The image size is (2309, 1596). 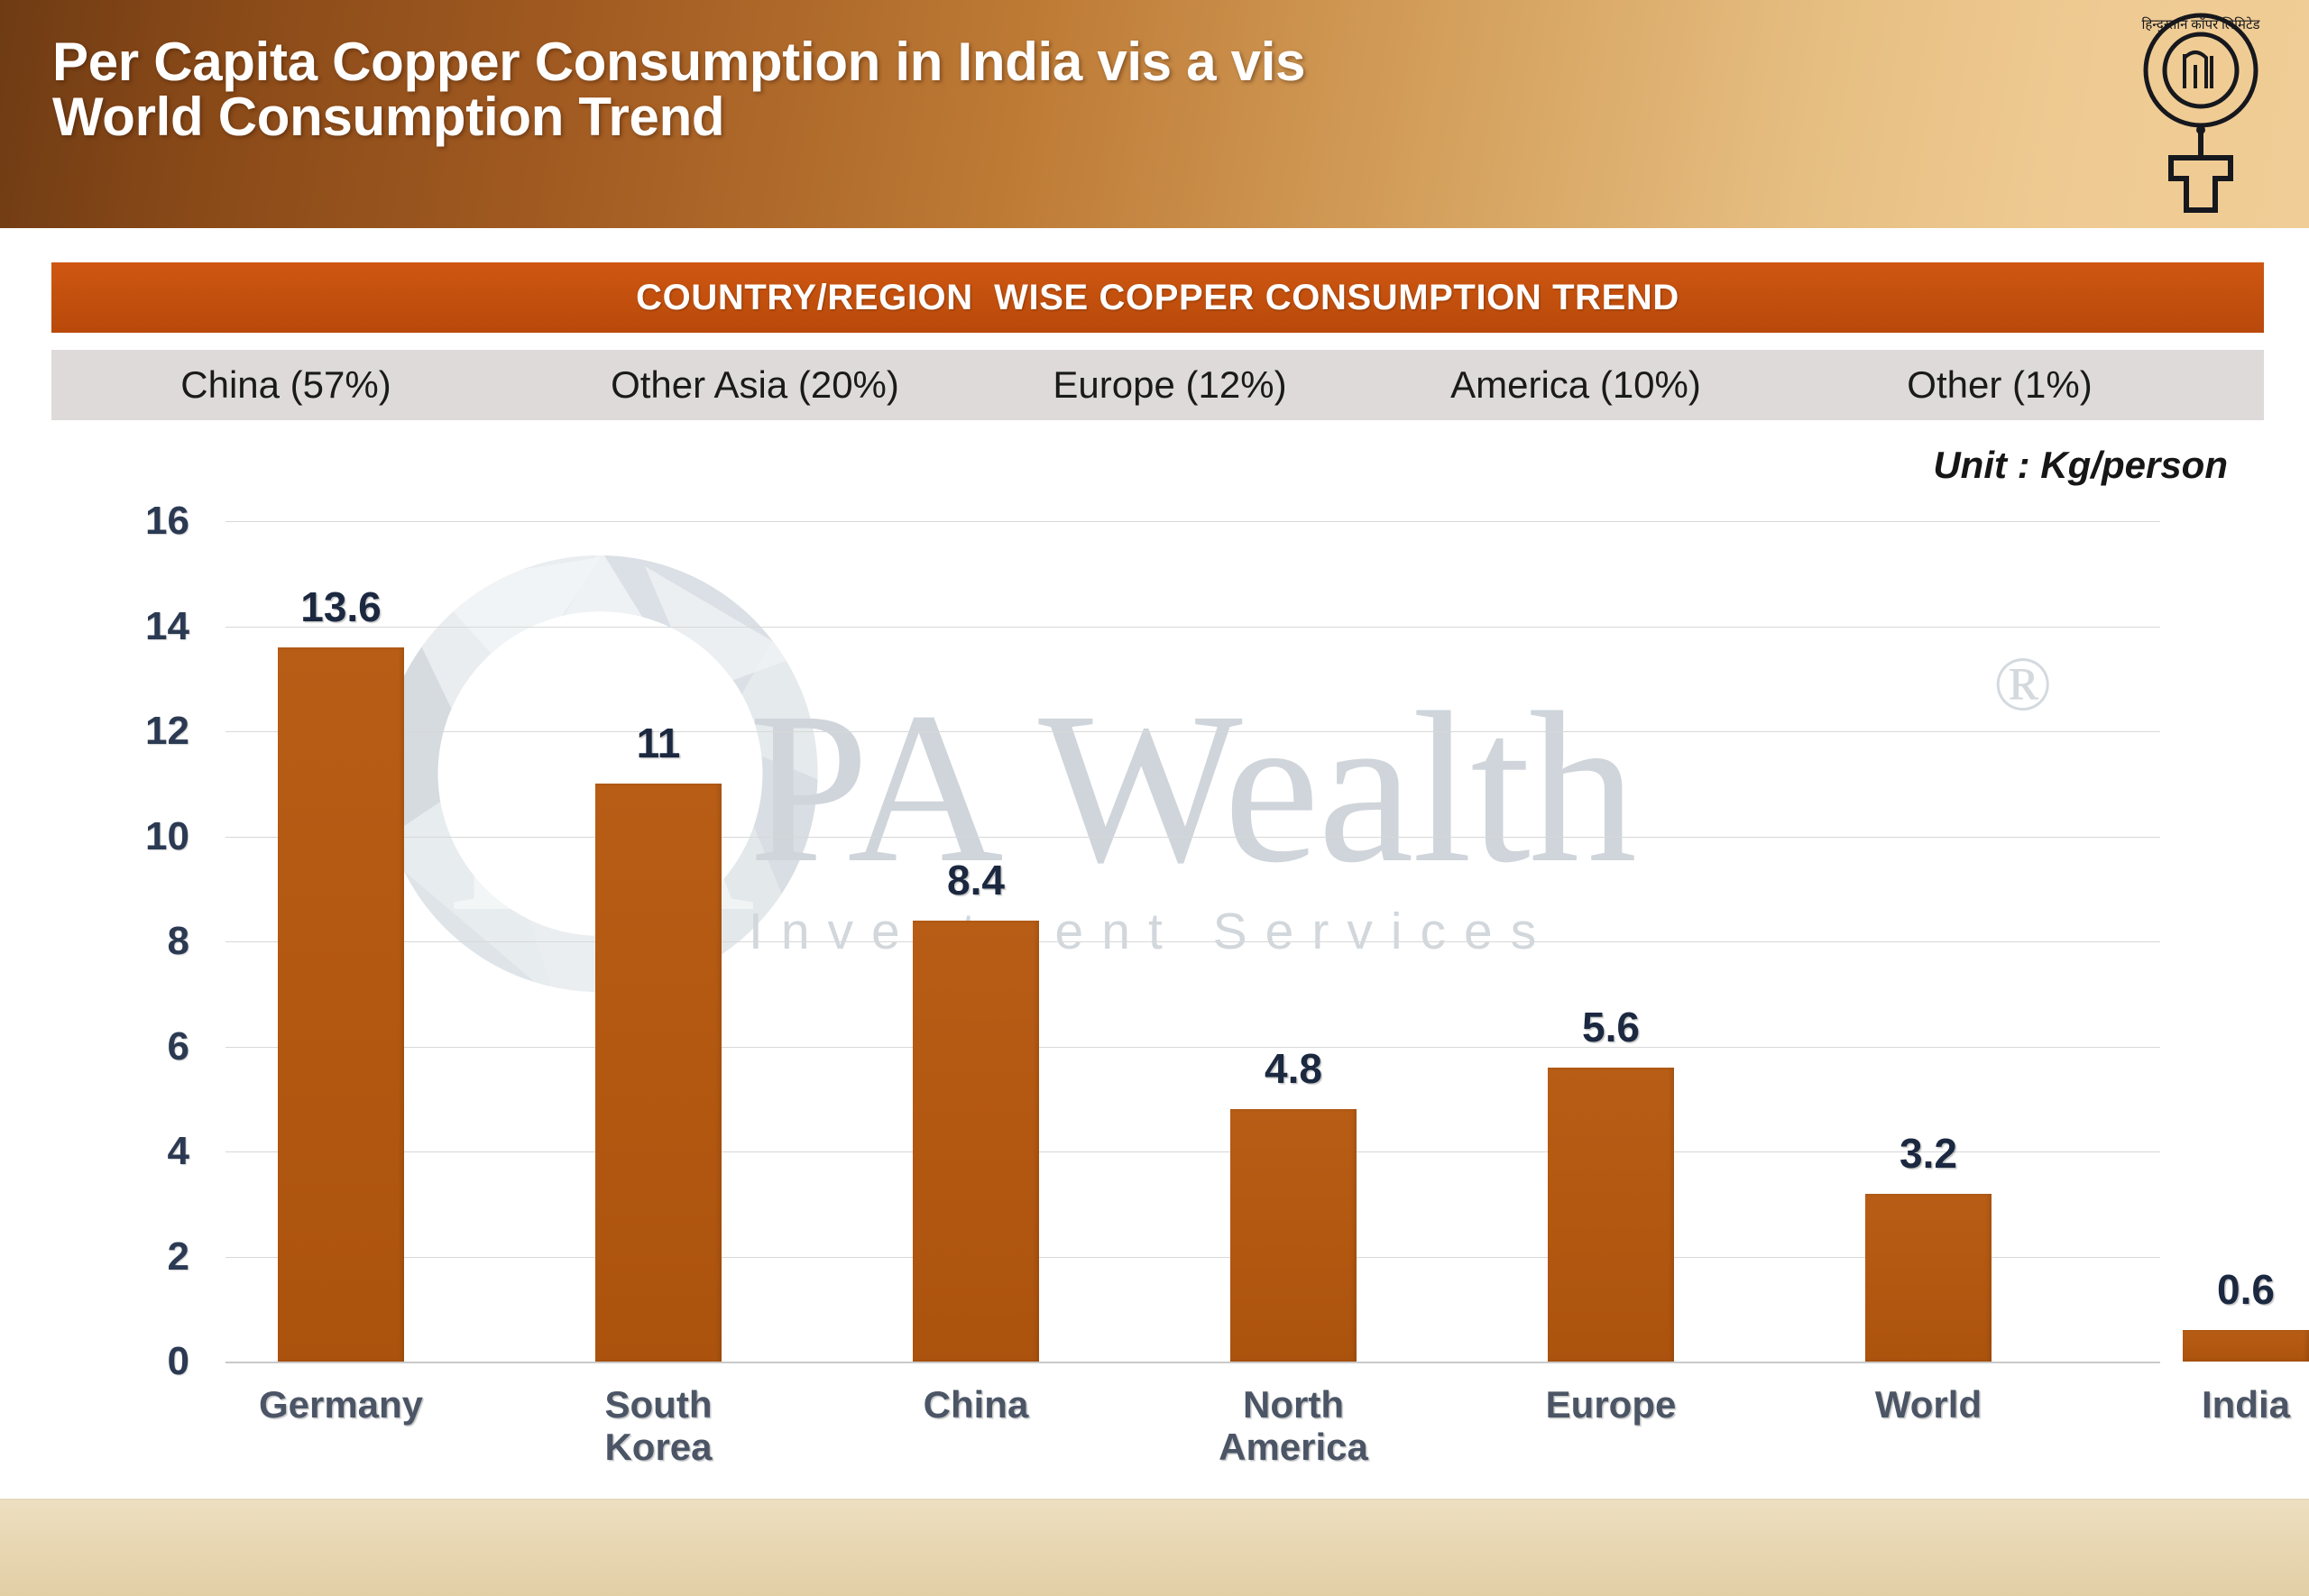 What do you see at coordinates (178, 941) in the screenshot?
I see `y-tick-label: 8` at bounding box center [178, 941].